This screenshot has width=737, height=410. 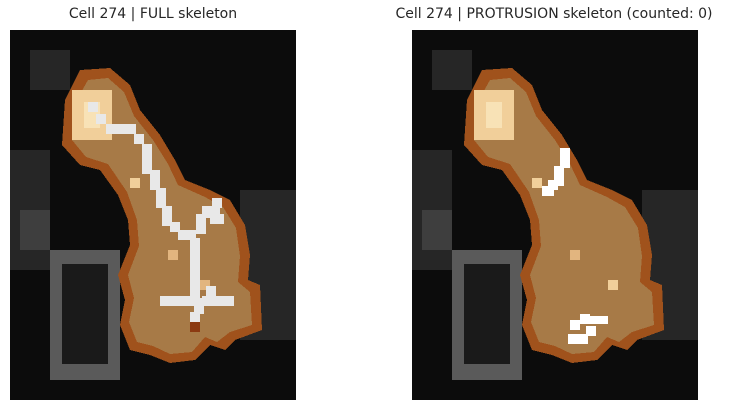 What do you see at coordinates (575, 246) in the screenshot?
I see `protrusion-skeleton-lines` at bounding box center [575, 246].